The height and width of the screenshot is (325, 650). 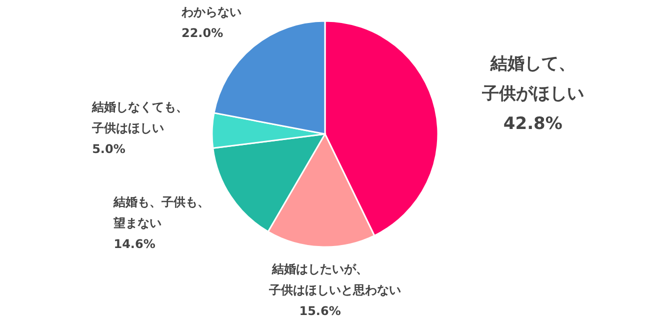 What do you see at coordinates (162, 213) in the screenshot?
I see `slice-label: 結婚も、子供も、望まない` at bounding box center [162, 213].